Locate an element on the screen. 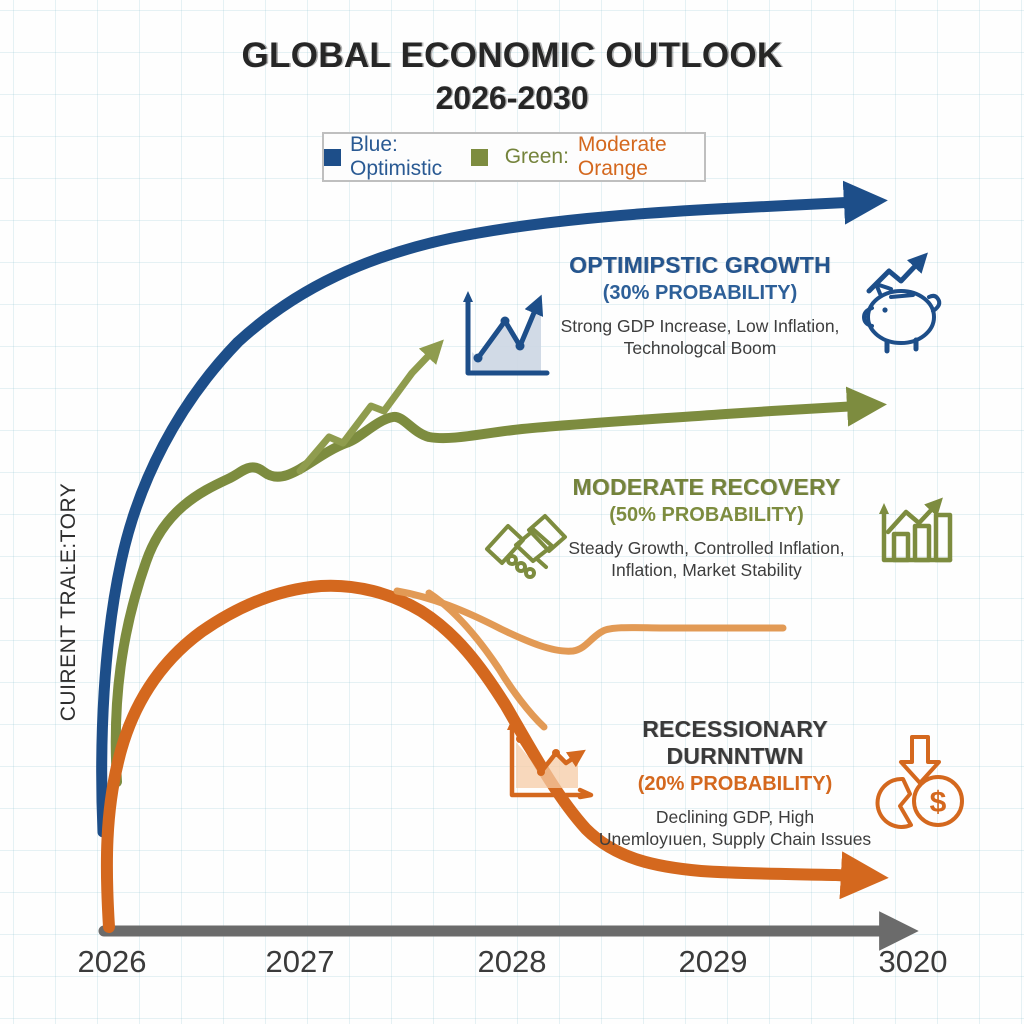  line-chart-up-icon is located at coordinates (506, 333).